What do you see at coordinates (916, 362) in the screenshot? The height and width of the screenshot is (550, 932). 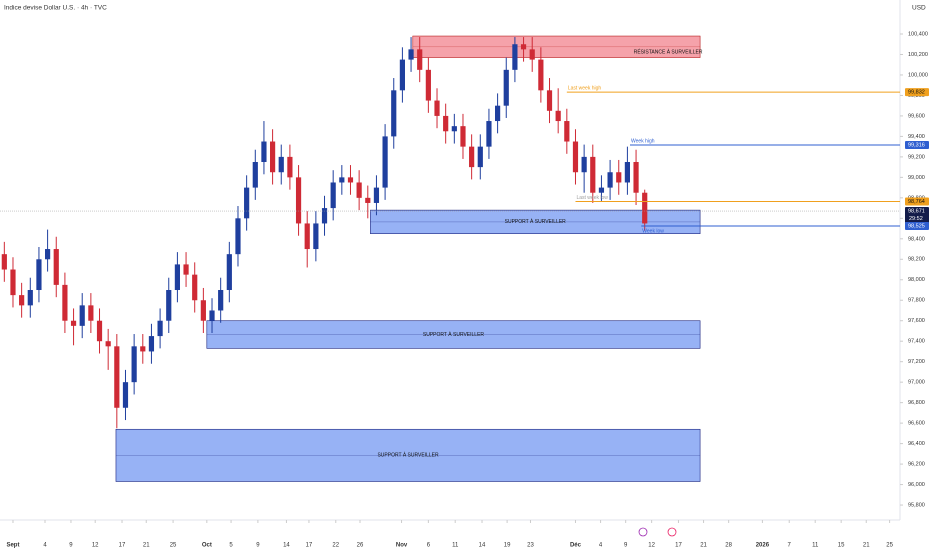 I see `y-tick-label: 97,200` at bounding box center [916, 362].